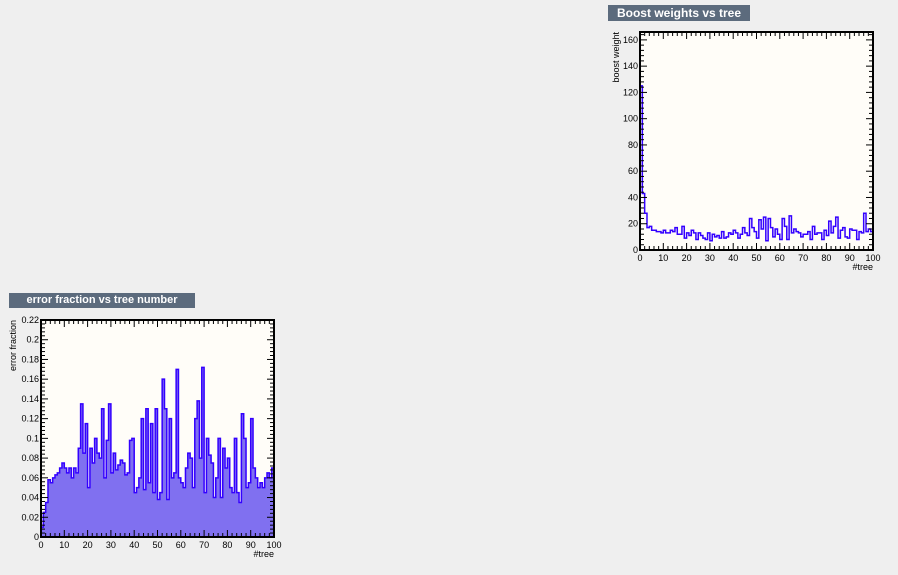 The image size is (898, 575). What do you see at coordinates (630, 92) in the screenshot?
I see `boost-y-tick-label: 120` at bounding box center [630, 92].